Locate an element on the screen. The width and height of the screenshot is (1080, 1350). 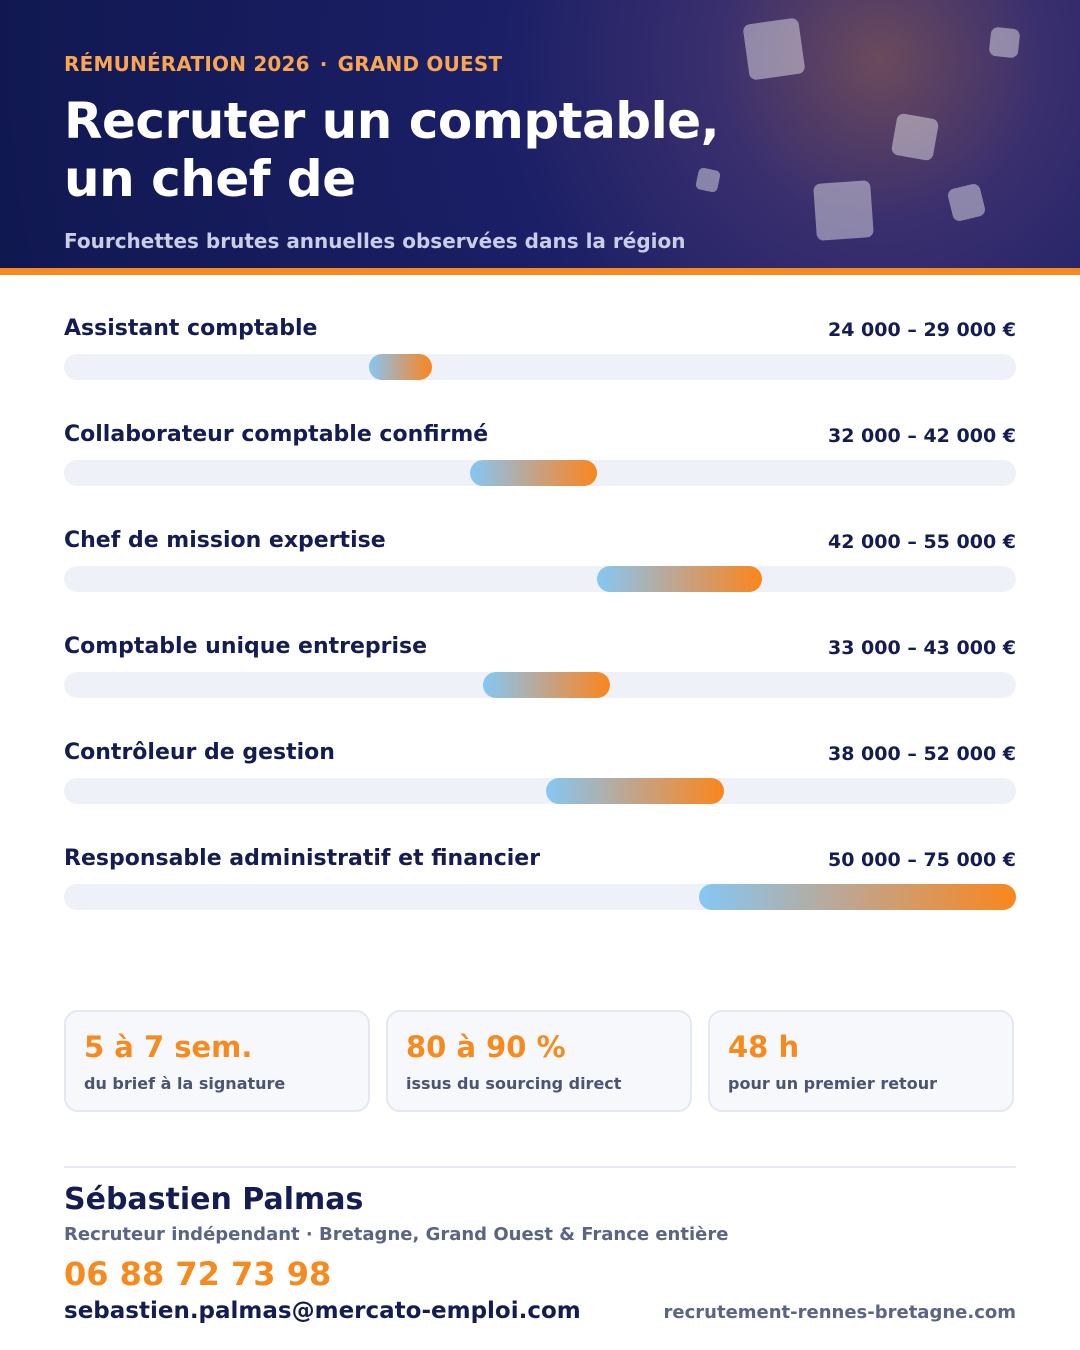
kicker-region: GRAND OUEST is located at coordinates (420, 64).